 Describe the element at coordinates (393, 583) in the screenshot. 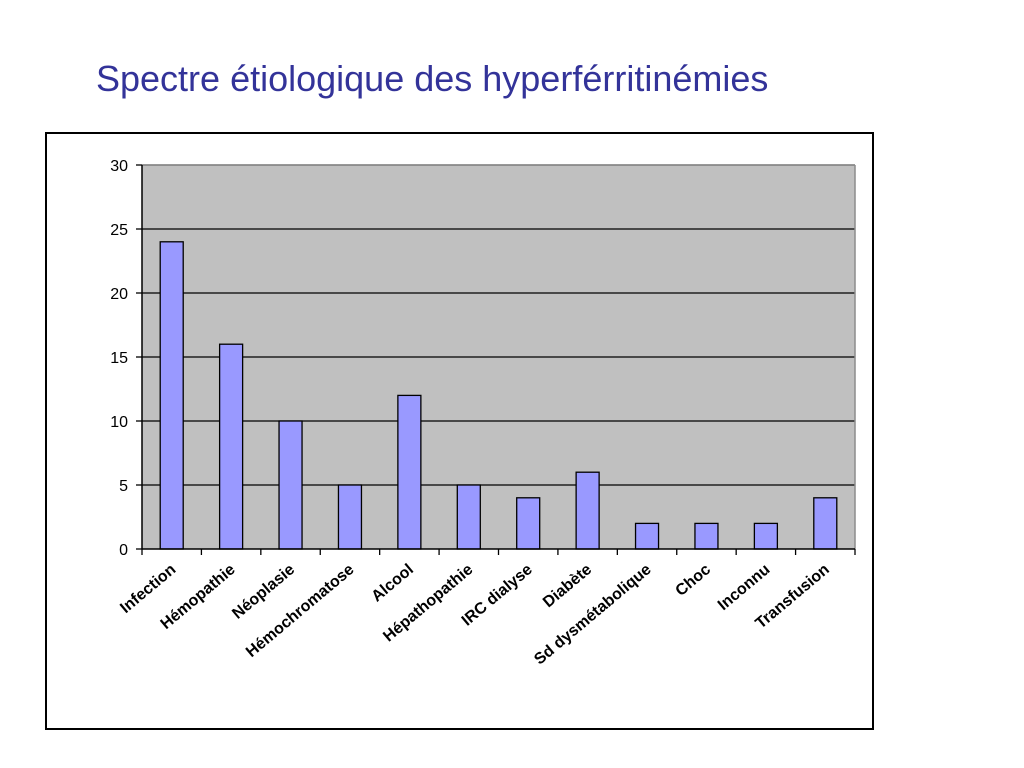

I see `x-tick-label: Alcool` at that location.